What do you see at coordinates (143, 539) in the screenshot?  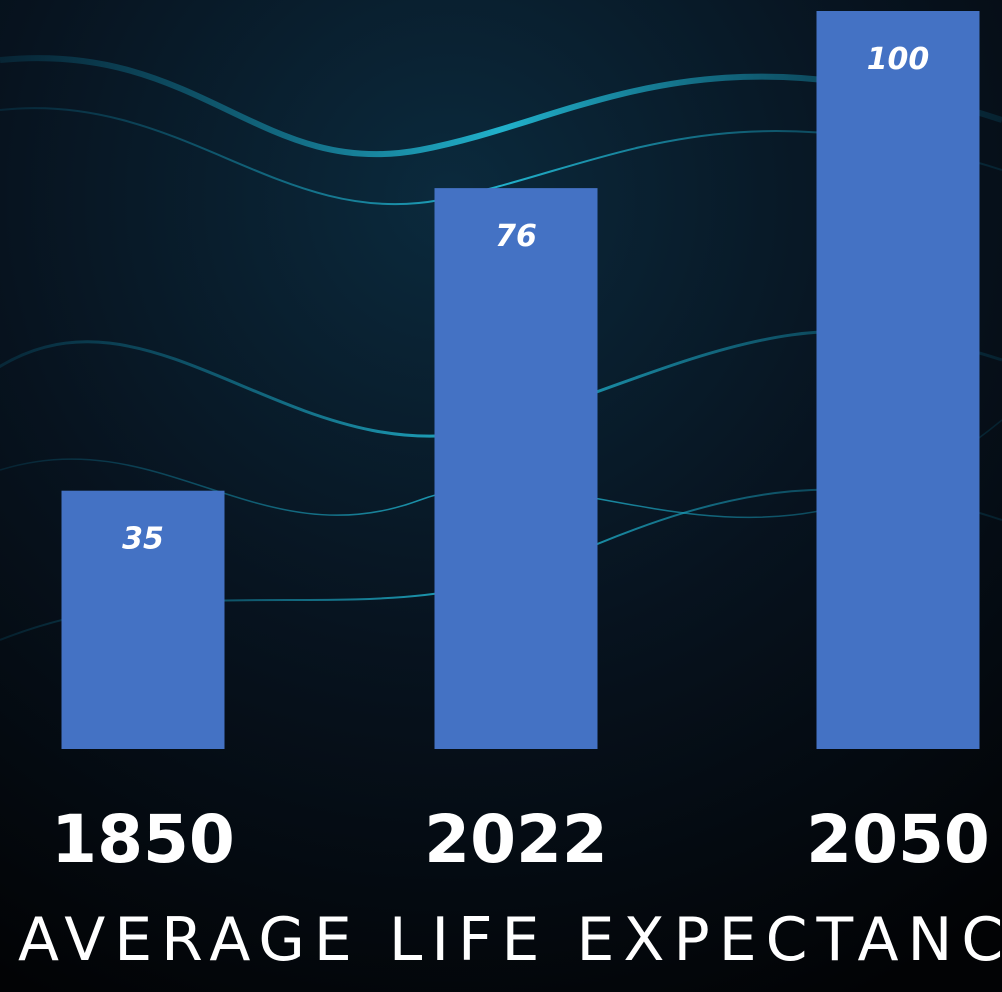 I see `value-label: 35` at bounding box center [143, 539].